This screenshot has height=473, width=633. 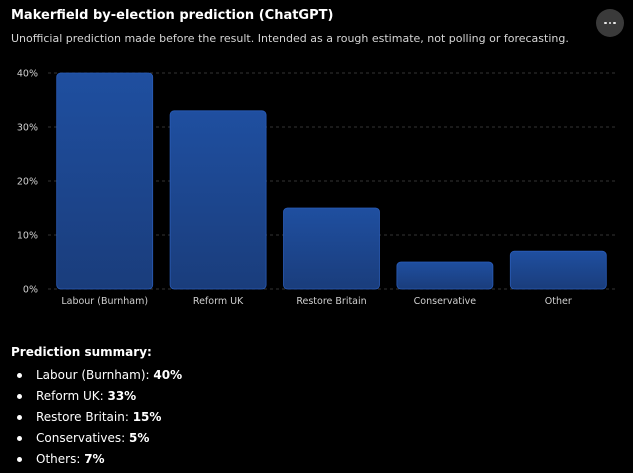 I want to click on x-tick-label: Labour (Burnham), so click(x=104, y=301).